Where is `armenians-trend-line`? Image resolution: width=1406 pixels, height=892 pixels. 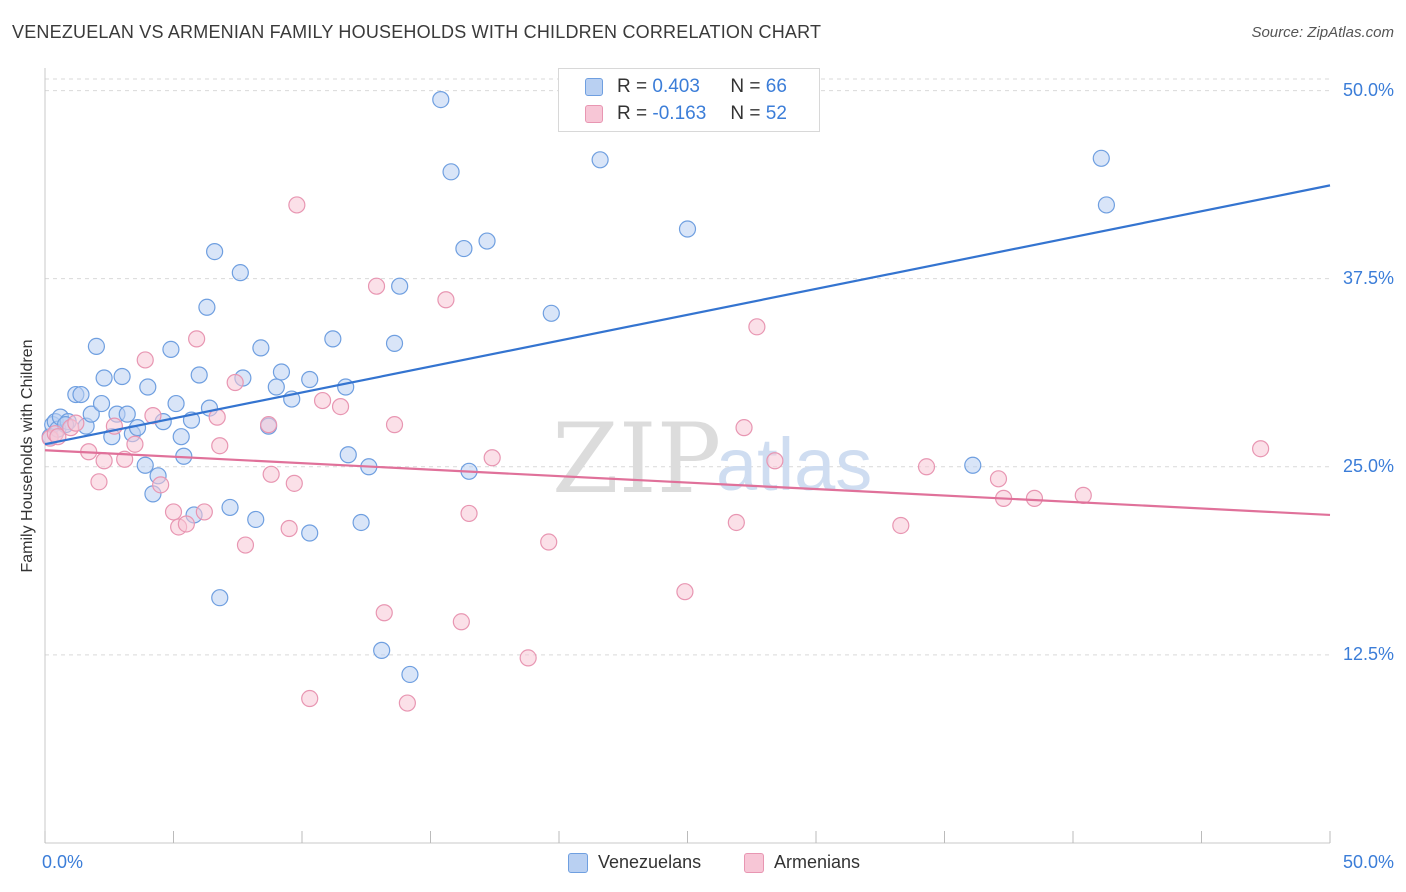
armenians-trend-line is located at coordinates (687, 483).